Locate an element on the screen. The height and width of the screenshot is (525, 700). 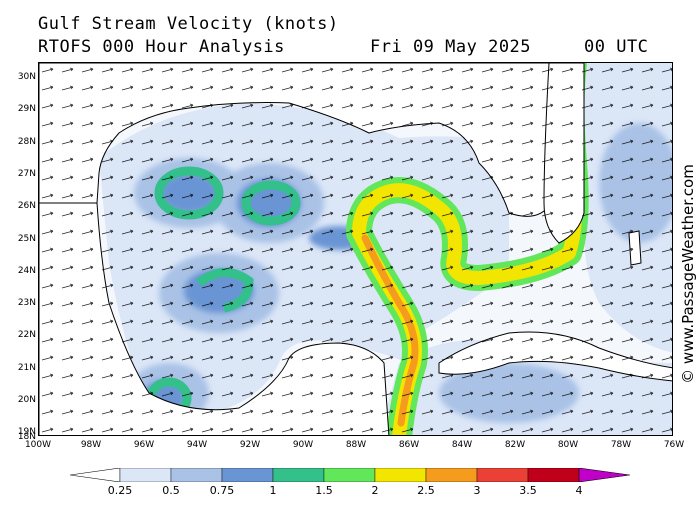
lon-label: 92W is located at coordinates (250, 445).